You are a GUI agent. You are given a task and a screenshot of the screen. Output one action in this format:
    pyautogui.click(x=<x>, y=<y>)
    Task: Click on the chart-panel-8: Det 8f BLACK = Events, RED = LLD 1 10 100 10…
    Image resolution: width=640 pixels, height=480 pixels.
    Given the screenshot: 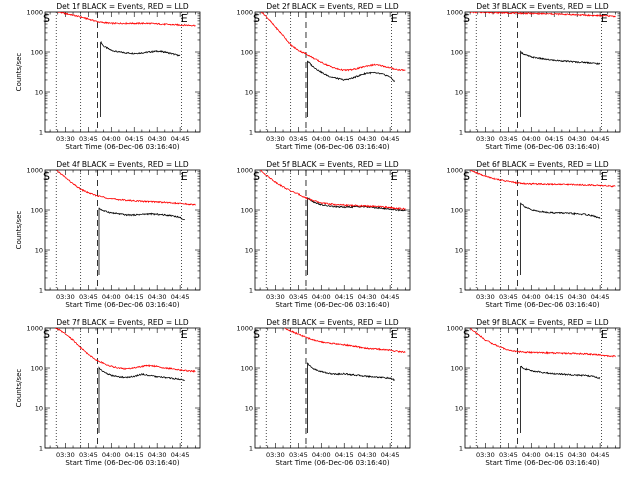 What is the action you would take?
    pyautogui.click(x=323, y=392)
    